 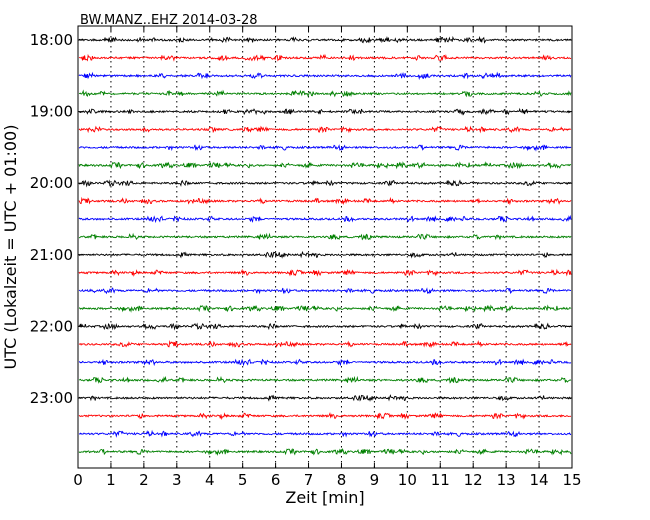 I want to click on x-tick-label: 15, so click(x=571, y=480).